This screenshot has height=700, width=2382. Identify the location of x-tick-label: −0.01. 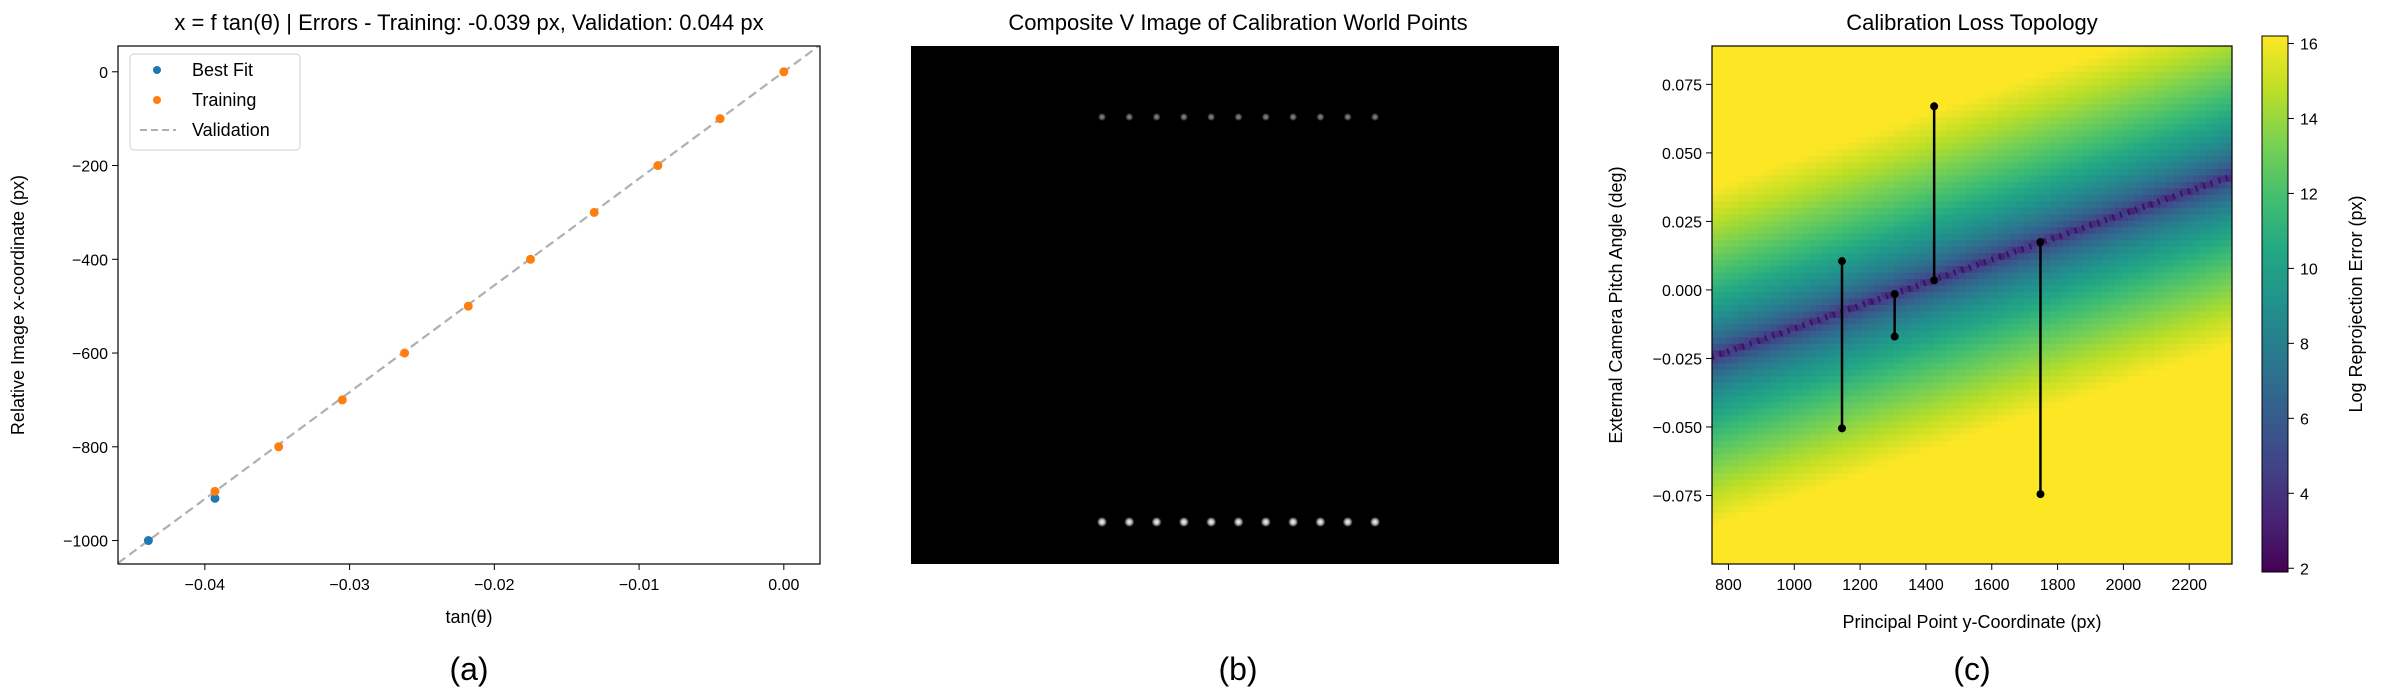
(639, 585).